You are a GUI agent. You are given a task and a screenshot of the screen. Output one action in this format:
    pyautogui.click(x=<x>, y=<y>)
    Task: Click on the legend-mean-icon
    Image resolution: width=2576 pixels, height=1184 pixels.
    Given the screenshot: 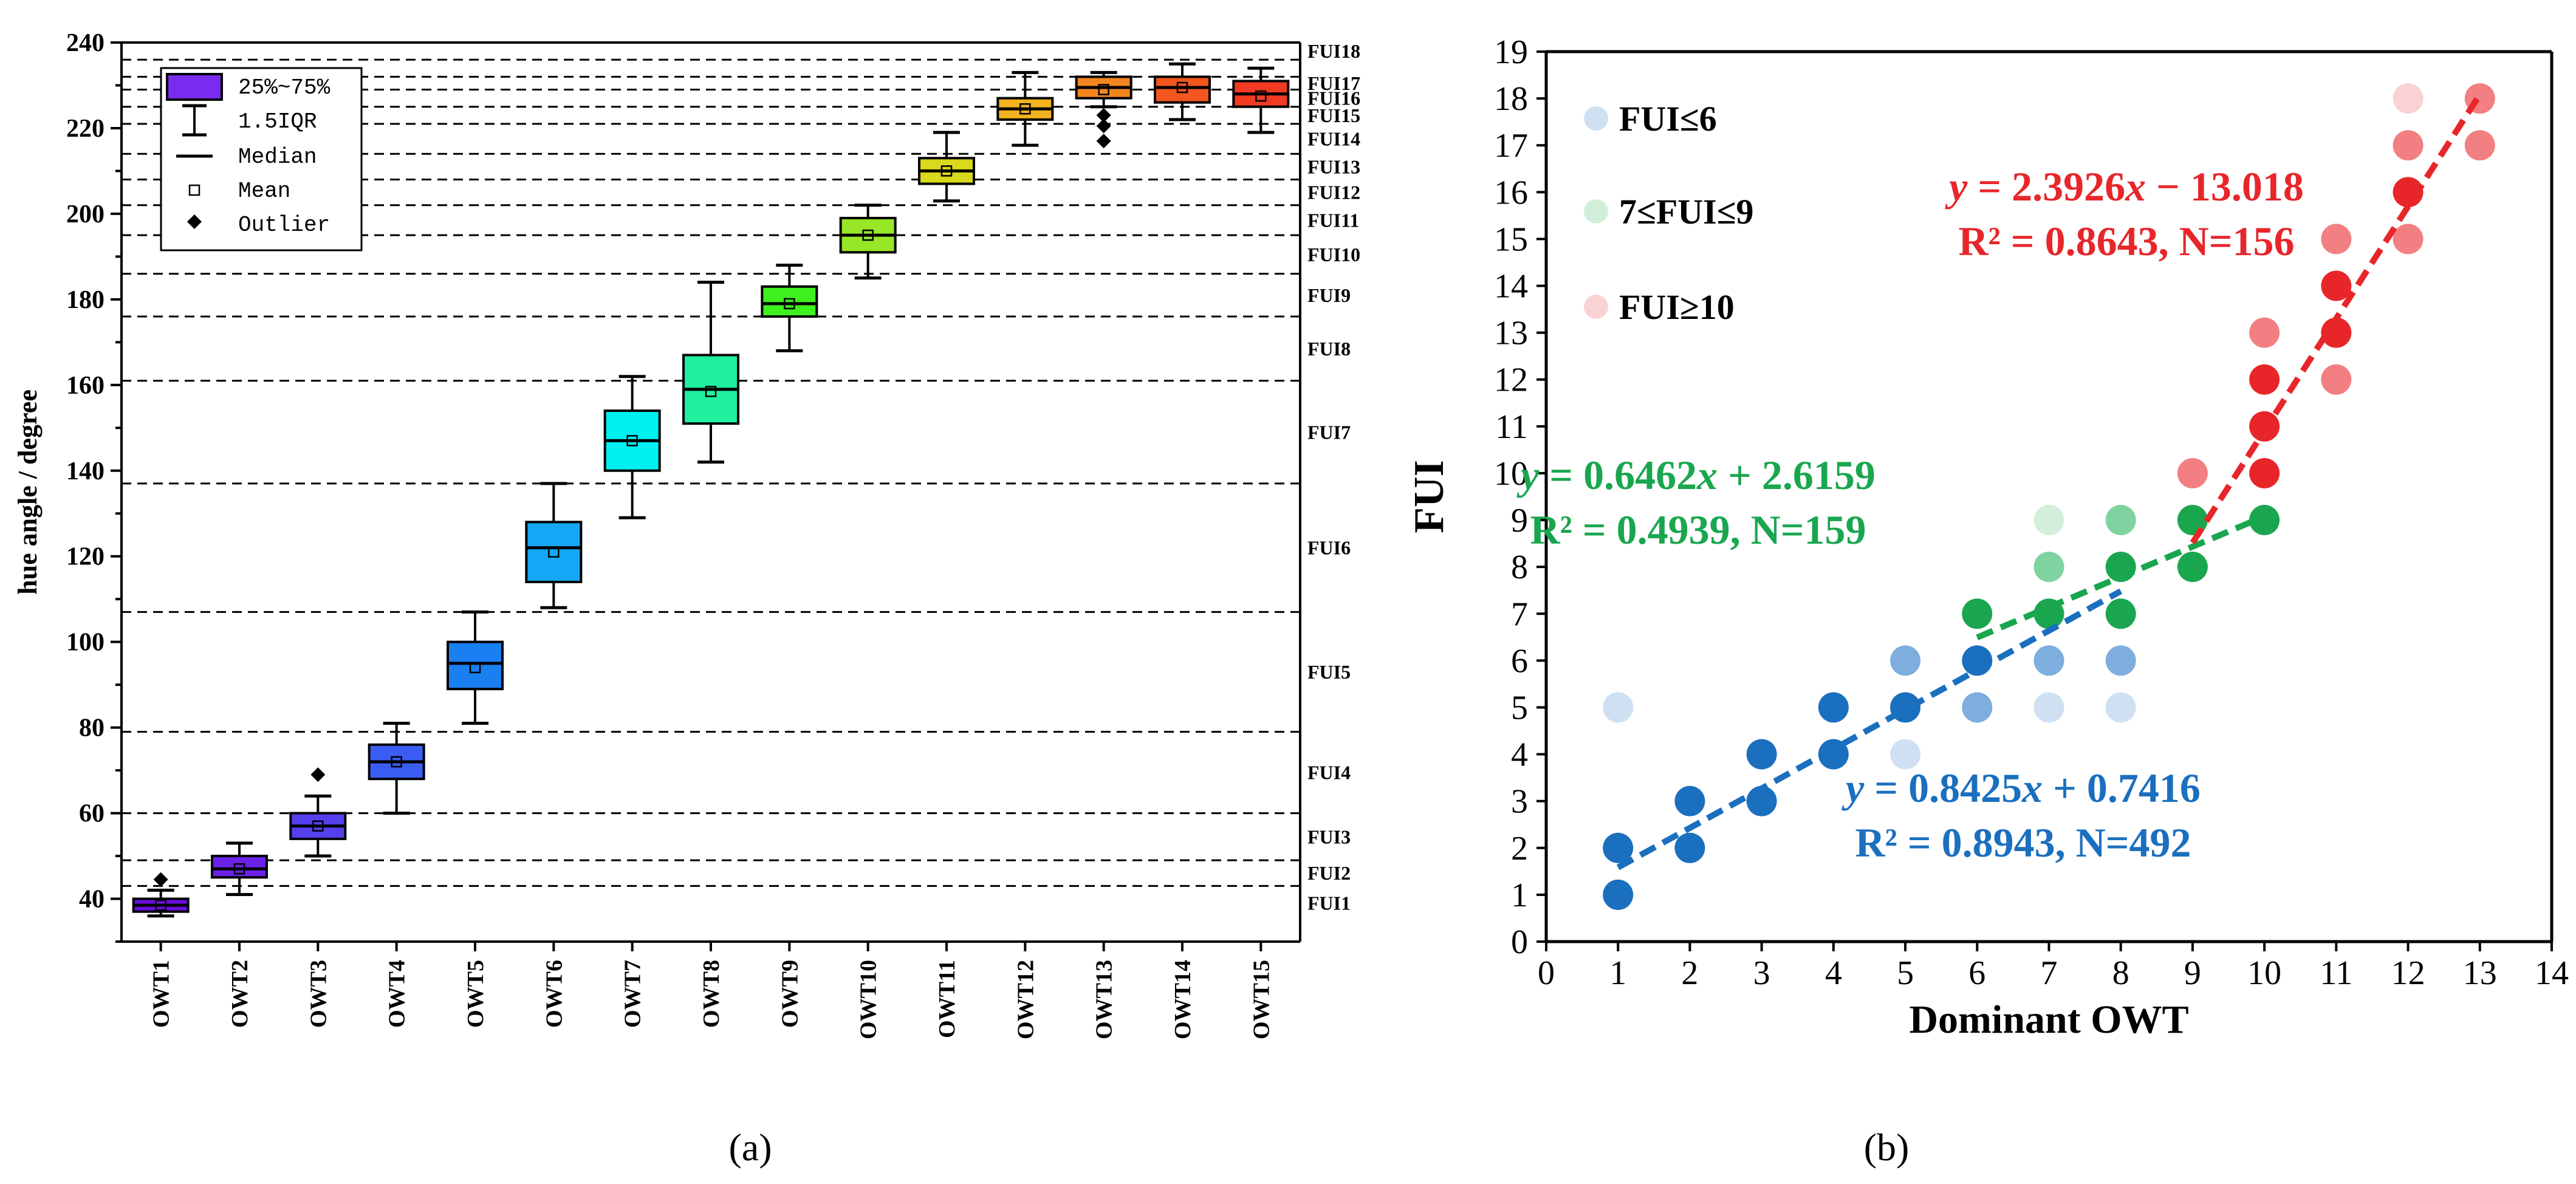 What is the action you would take?
    pyautogui.click(x=194, y=190)
    